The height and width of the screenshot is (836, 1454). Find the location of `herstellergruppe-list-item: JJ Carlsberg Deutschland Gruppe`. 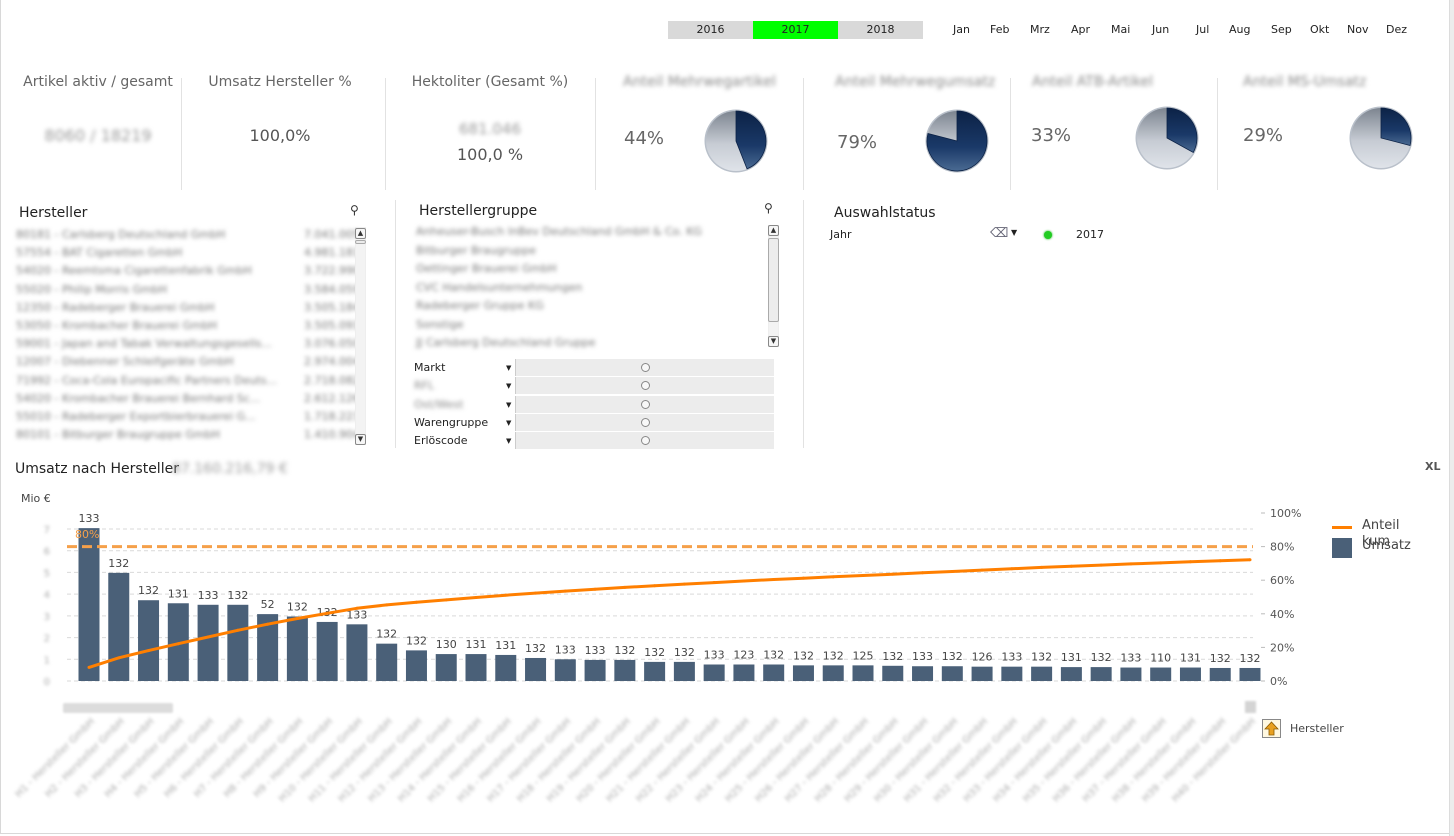

herstellergruppe-list-item: JJ Carlsberg Deutschland Gruppe is located at coordinates (506, 343).